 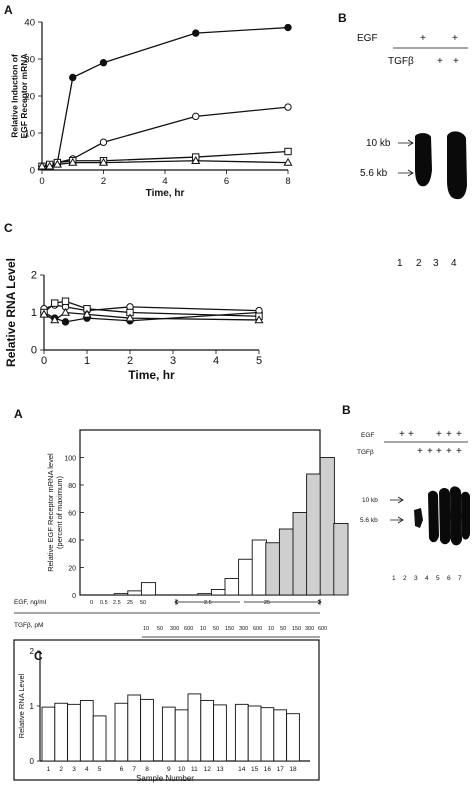 What do you see at coordinates (459, 451) in the screenshot?
I see `fig2-blot-tgf-mark-7: +` at bounding box center [459, 451].